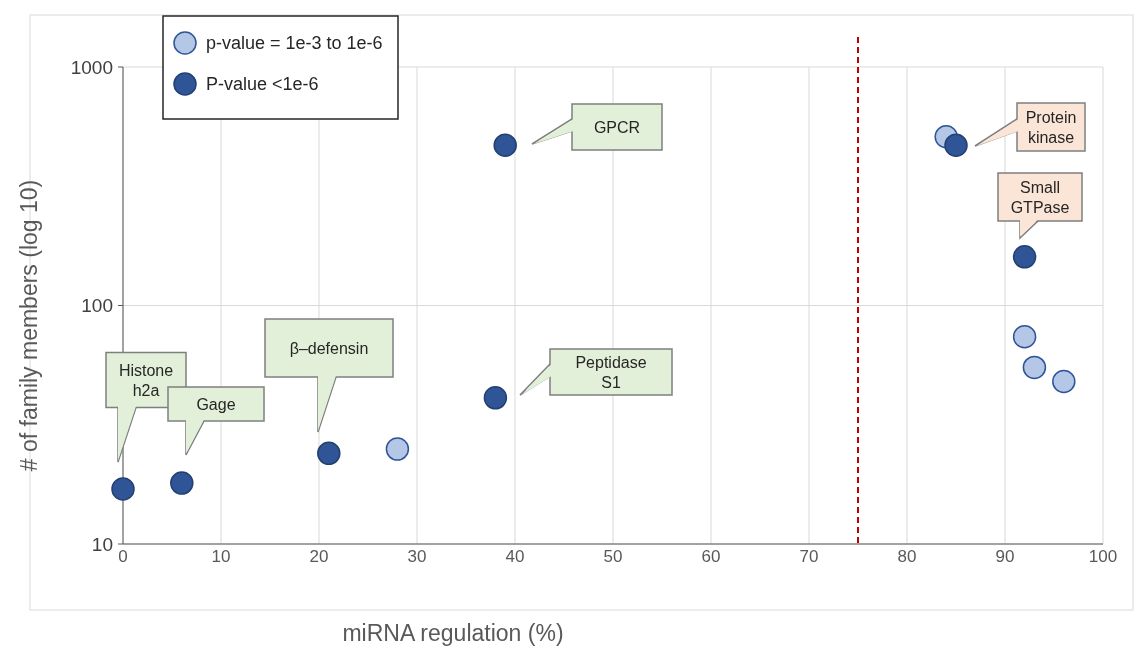  I want to click on legend-label: P-value <1e-6, so click(262, 84).